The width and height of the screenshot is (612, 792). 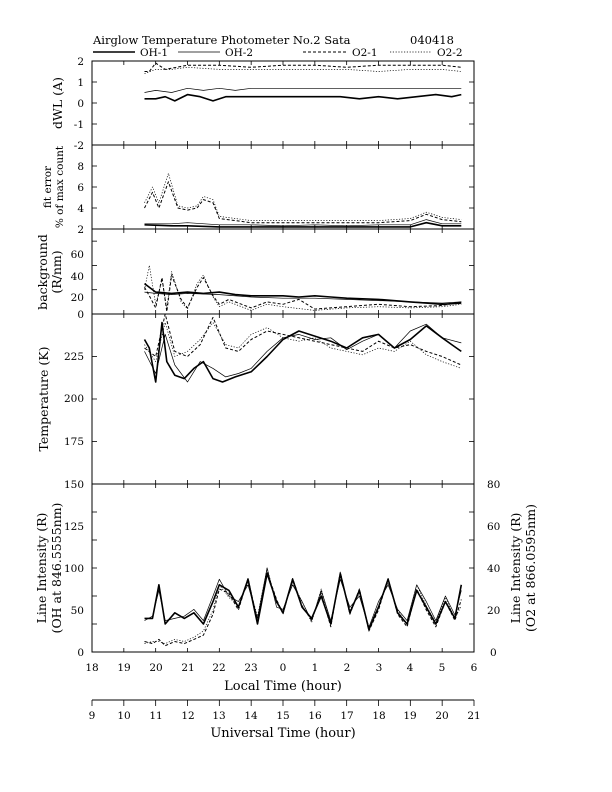 I want to click on background-ytick: 60, so click(x=77, y=255).